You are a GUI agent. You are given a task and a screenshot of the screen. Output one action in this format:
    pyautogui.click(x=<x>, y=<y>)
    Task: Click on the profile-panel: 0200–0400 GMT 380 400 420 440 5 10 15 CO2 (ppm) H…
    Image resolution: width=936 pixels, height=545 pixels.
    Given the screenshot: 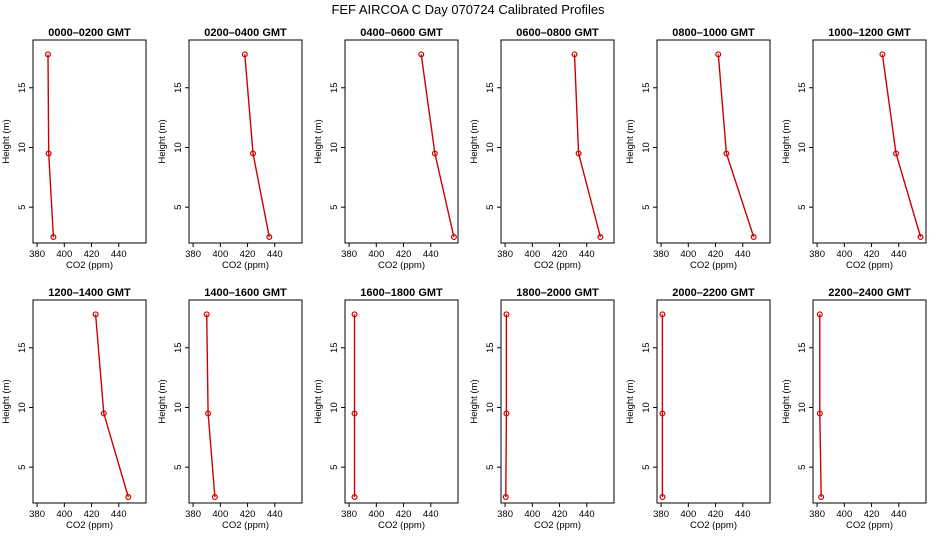 What is the action you would take?
    pyautogui.click(x=230, y=149)
    